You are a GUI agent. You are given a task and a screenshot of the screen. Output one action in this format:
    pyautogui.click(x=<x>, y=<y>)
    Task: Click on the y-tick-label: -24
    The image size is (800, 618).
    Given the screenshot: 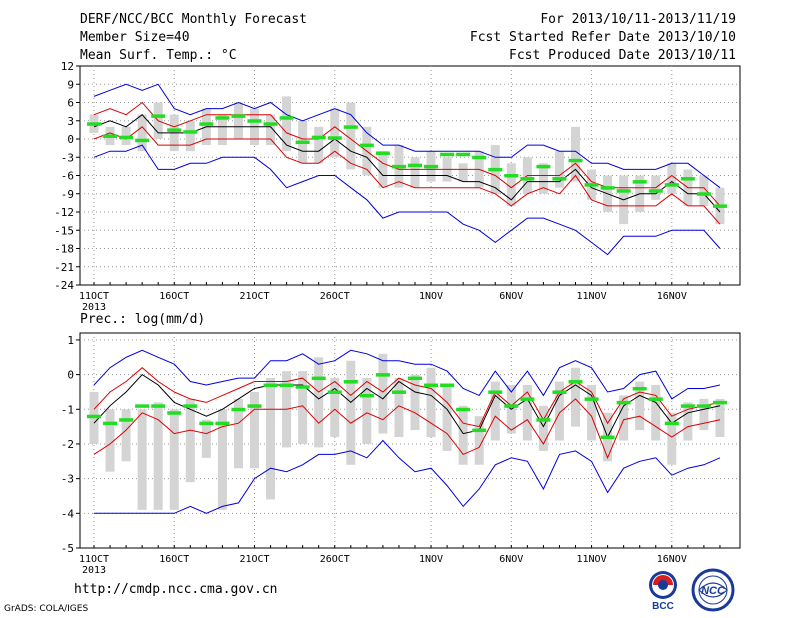 What is the action you would take?
    pyautogui.click(x=64, y=285)
    